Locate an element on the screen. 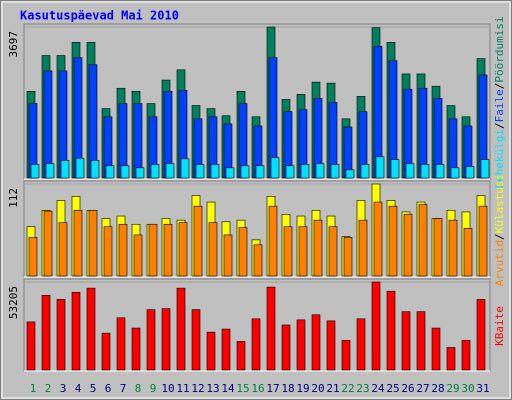 This screenshot has width=512, height=400. x-tick-label: 6 is located at coordinates (108, 388).